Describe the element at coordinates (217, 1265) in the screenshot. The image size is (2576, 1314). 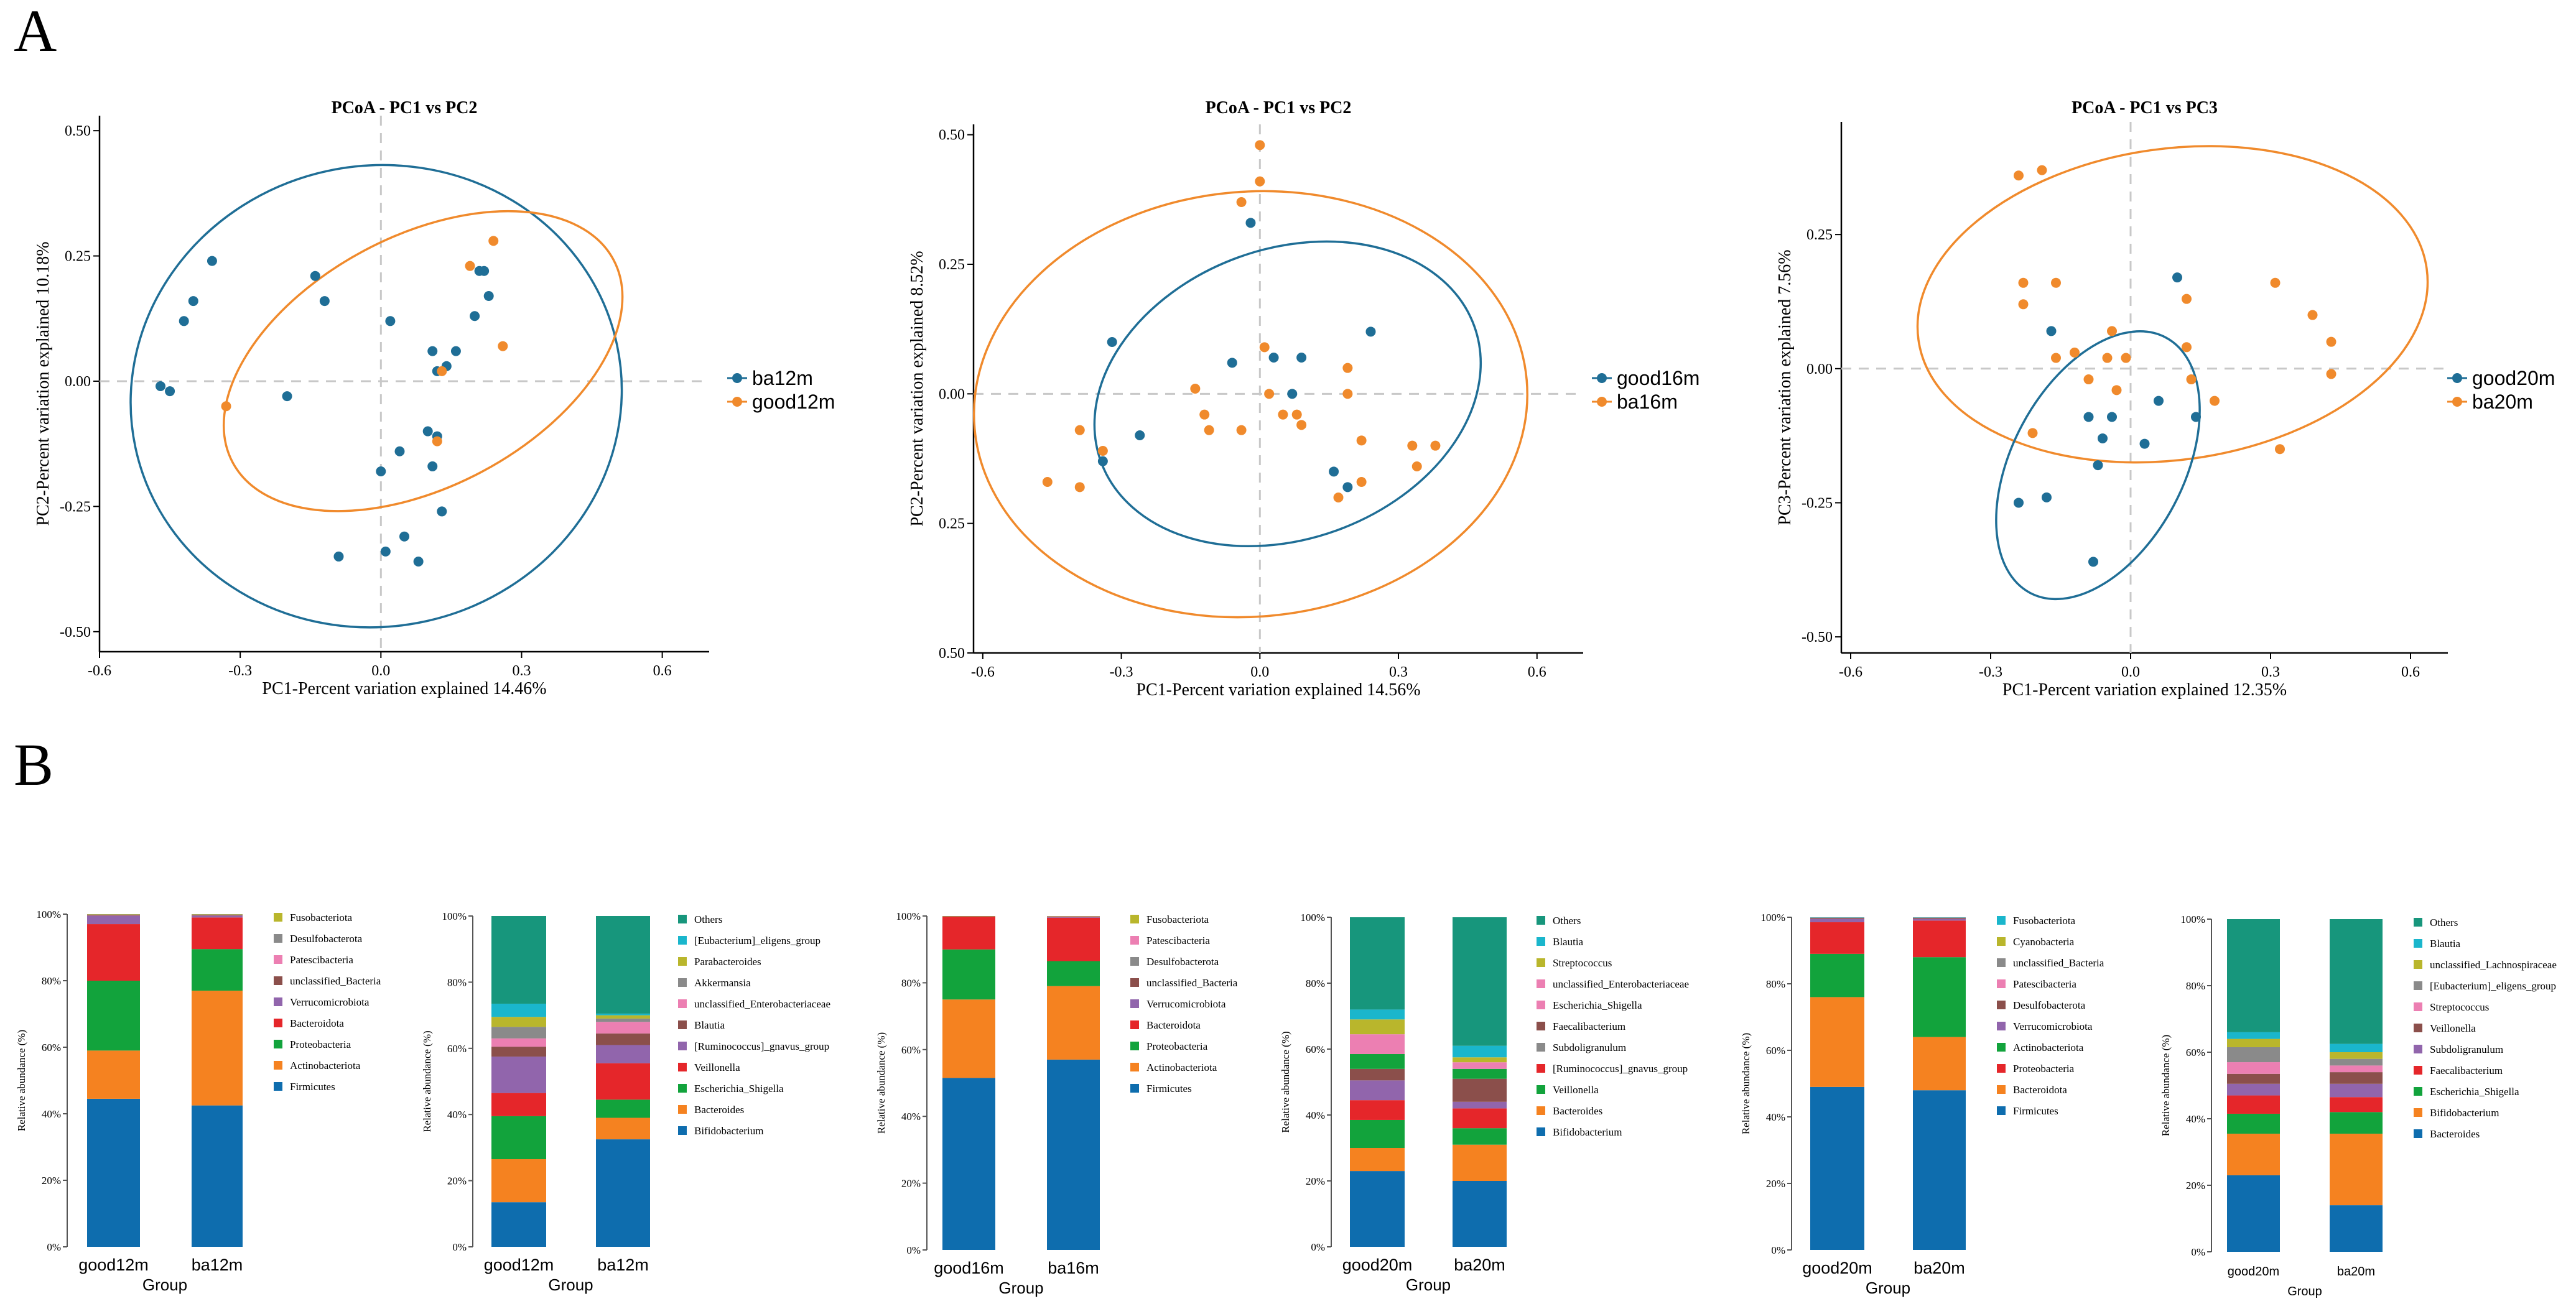
I see `category-label: ba12m` at that location.